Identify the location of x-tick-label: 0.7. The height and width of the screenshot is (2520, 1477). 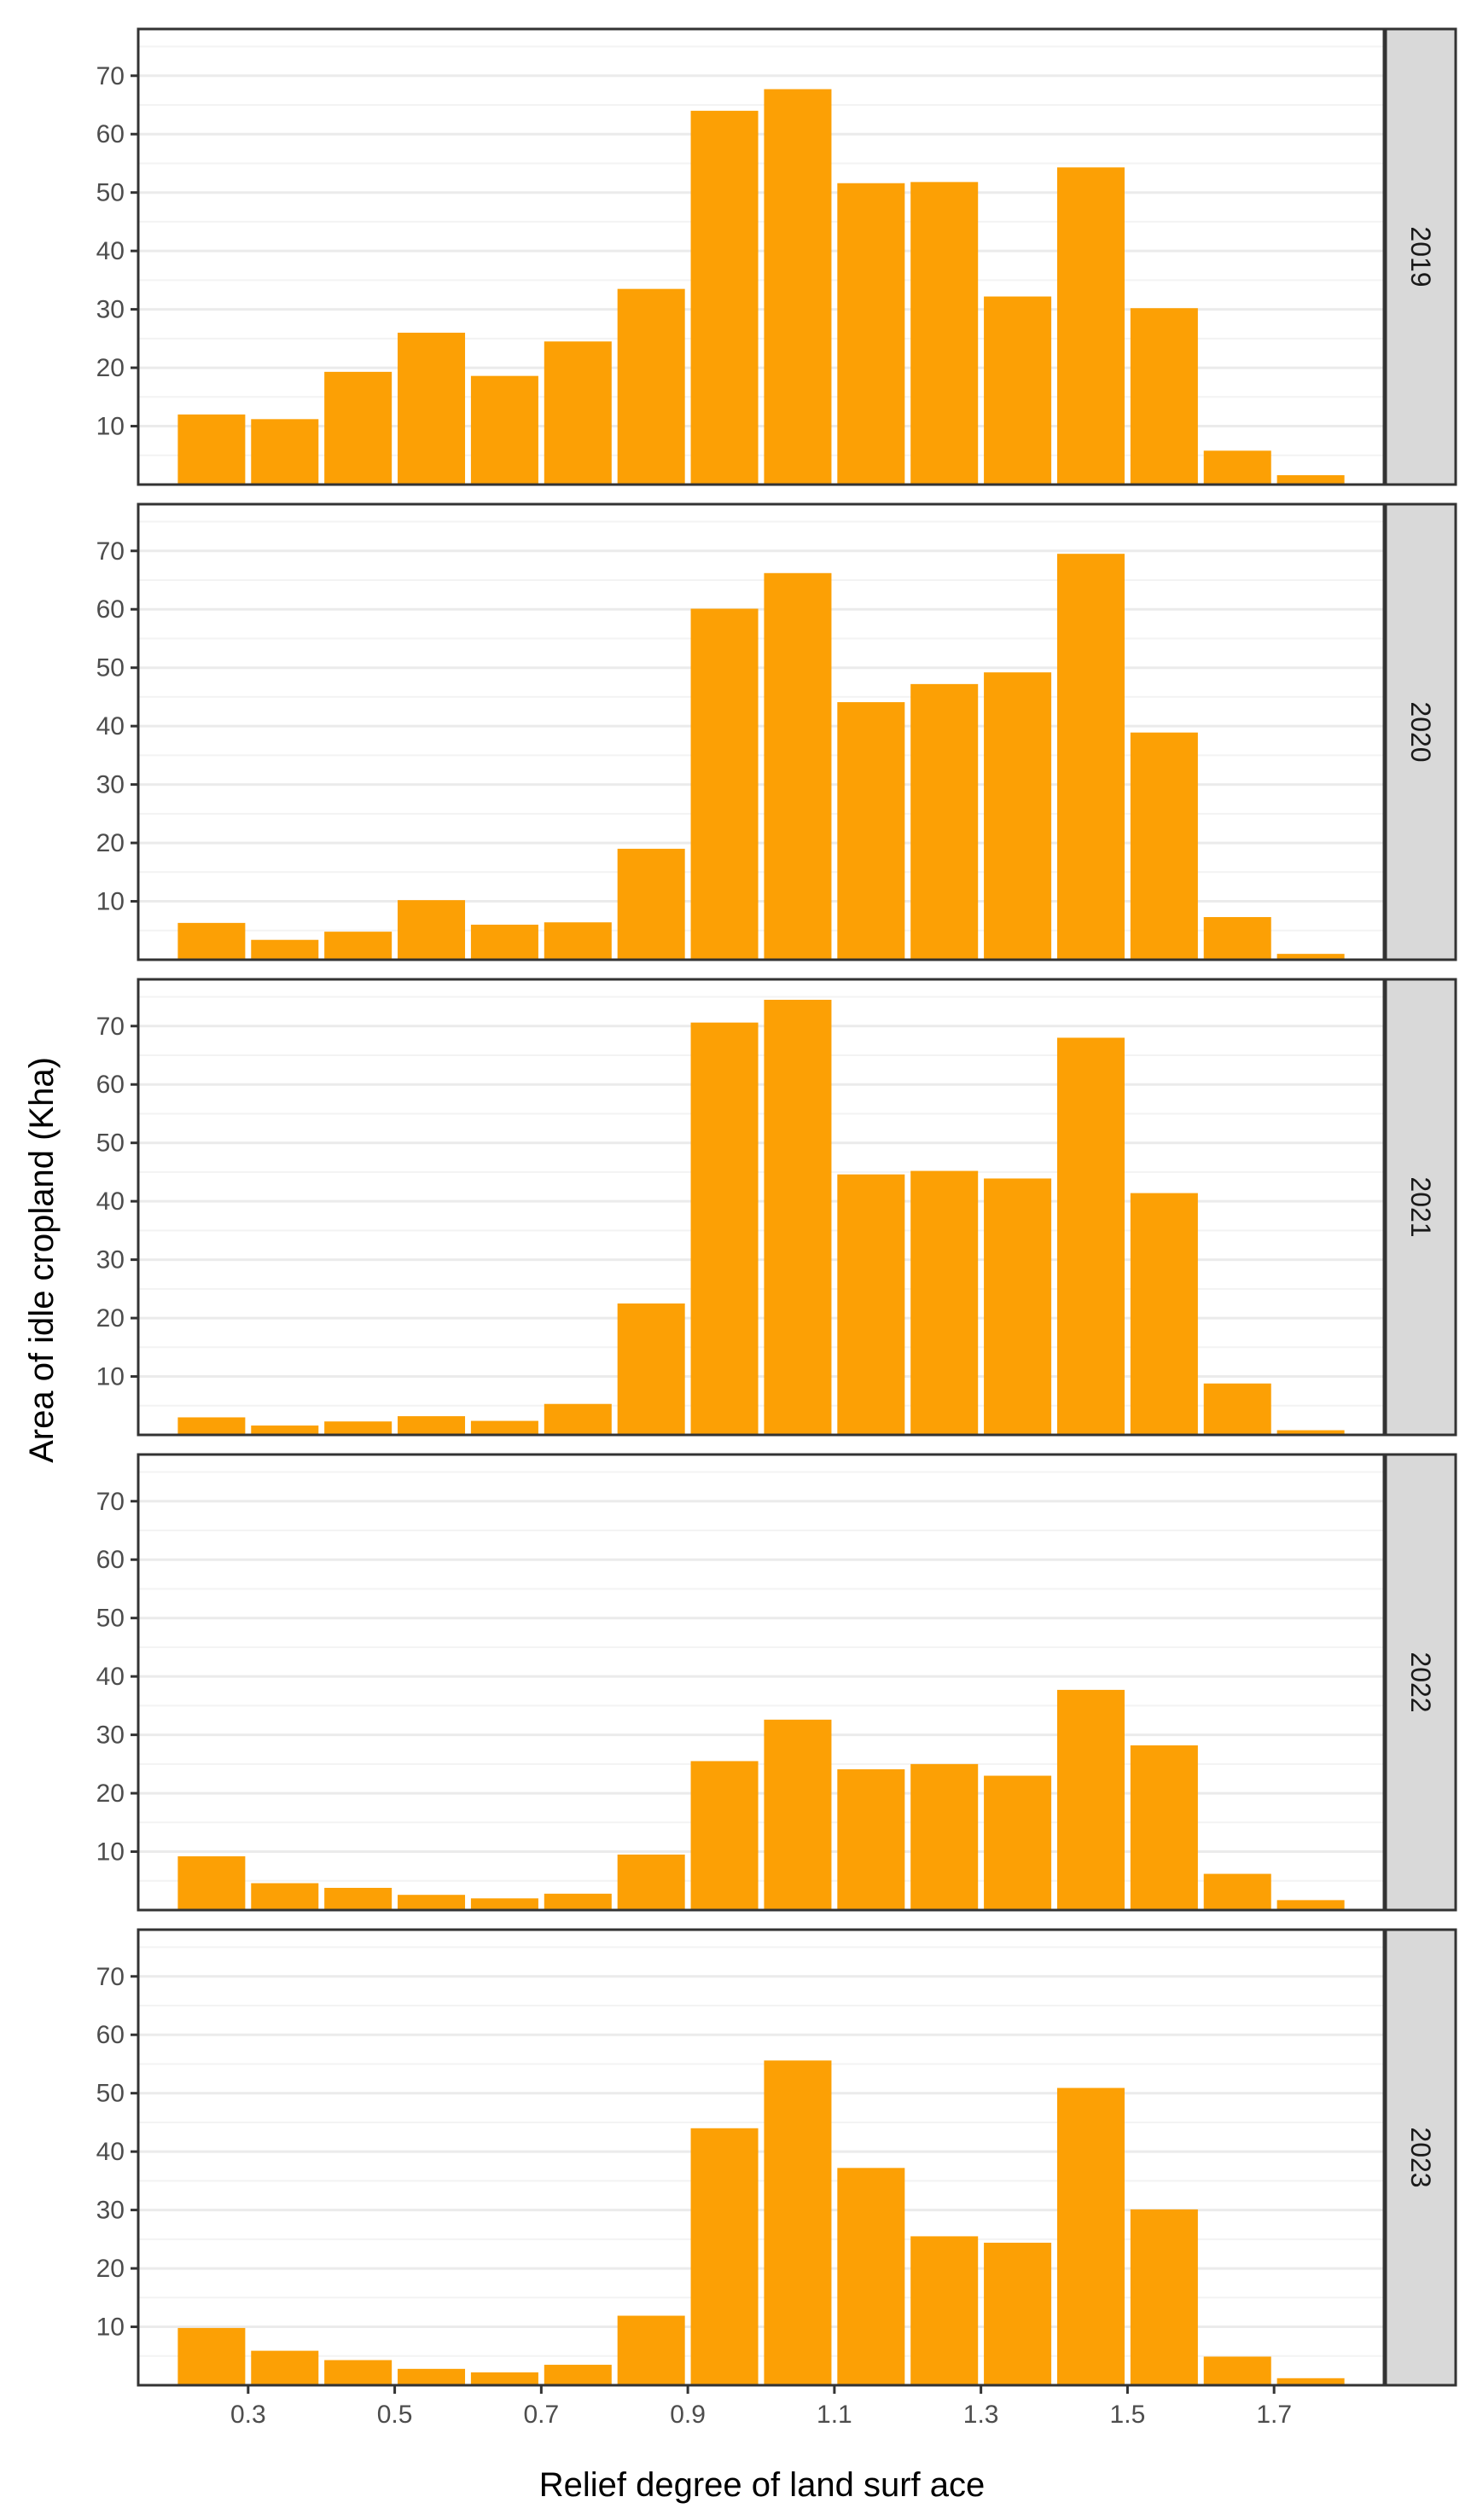
(541, 2415).